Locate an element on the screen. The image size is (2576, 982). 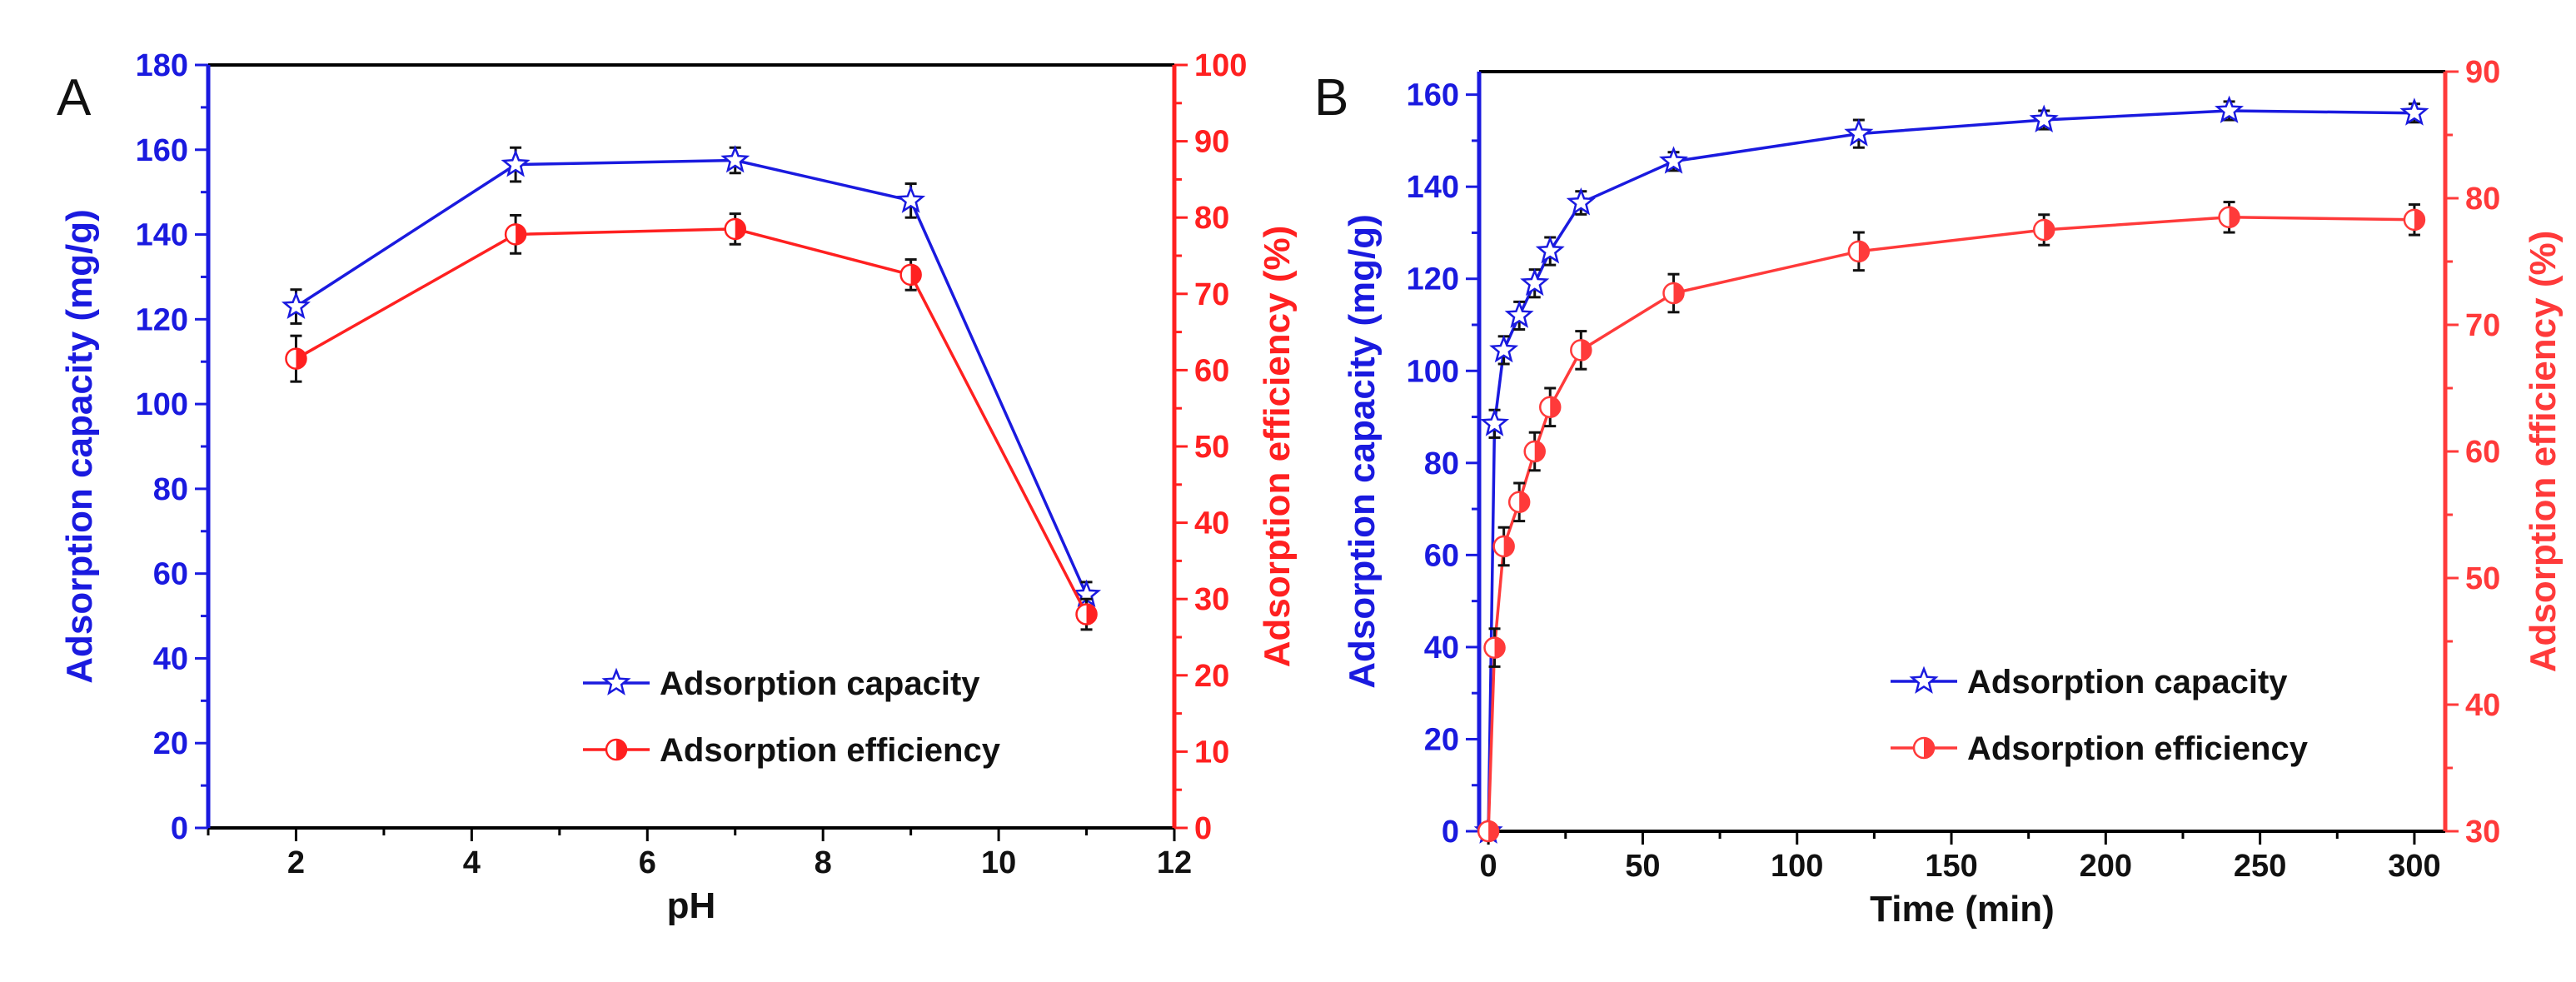
x-tick-label: 2 is located at coordinates (296, 863).